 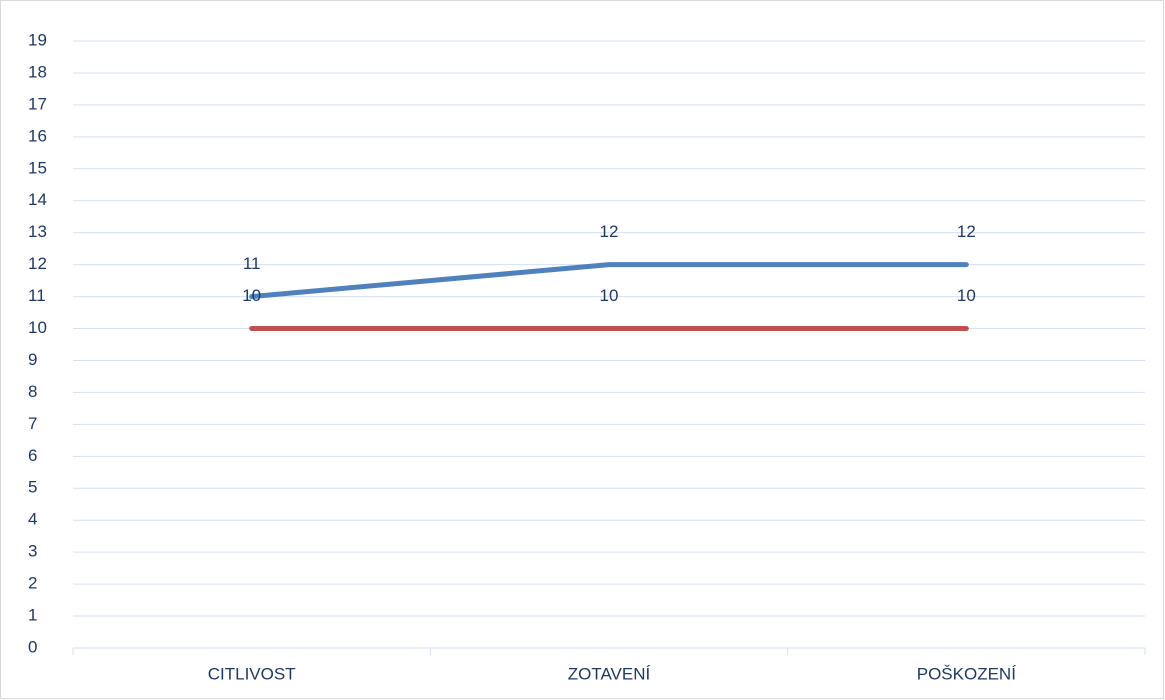 What do you see at coordinates (32, 646) in the screenshot?
I see `y-tick-label: 0` at bounding box center [32, 646].